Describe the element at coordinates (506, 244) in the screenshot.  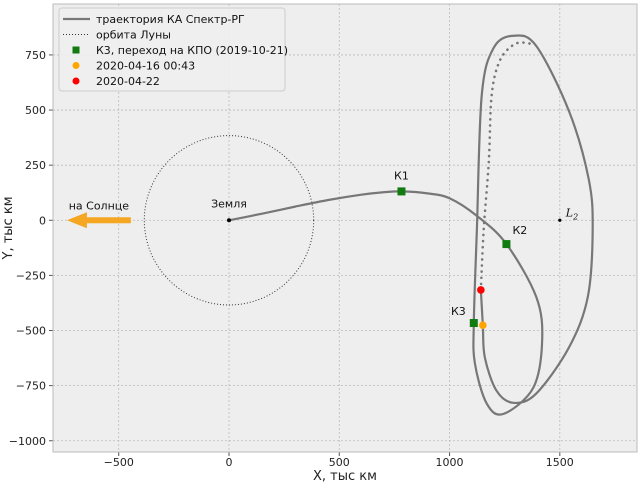
I see `marker-k2` at that location.